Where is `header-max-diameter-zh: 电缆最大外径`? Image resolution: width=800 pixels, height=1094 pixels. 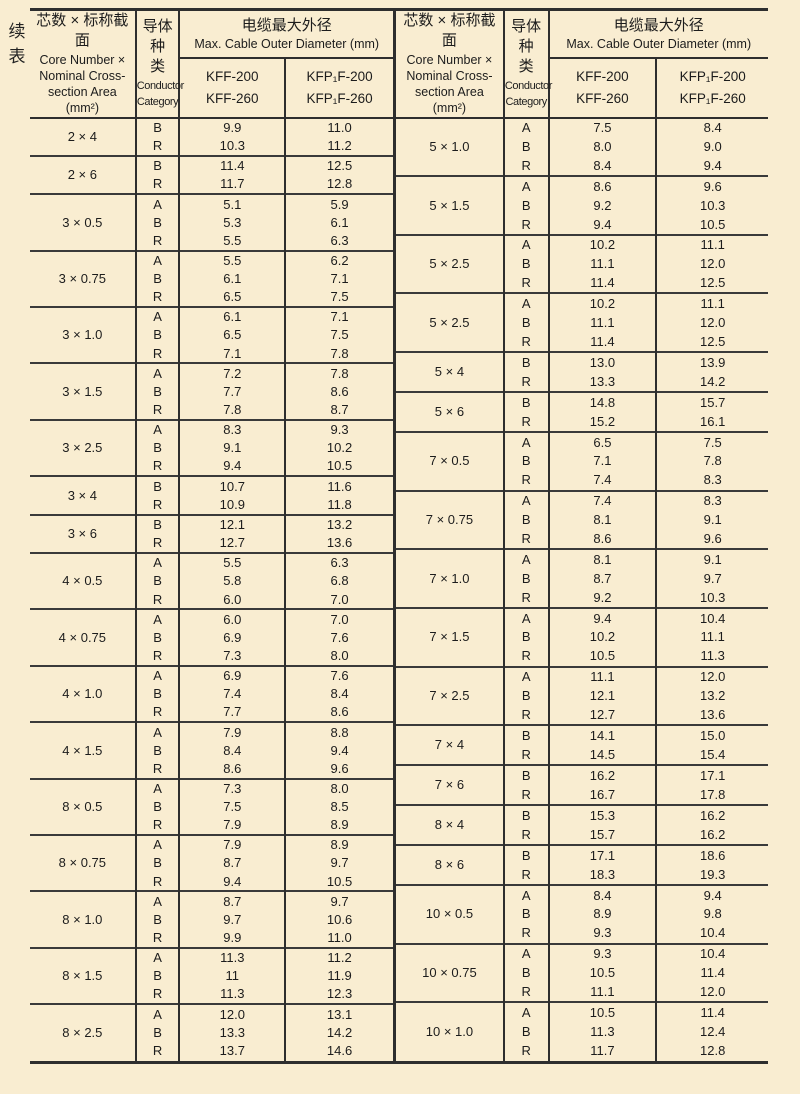 header-max-diameter-zh: 电缆最大外径 is located at coordinates (286, 25).